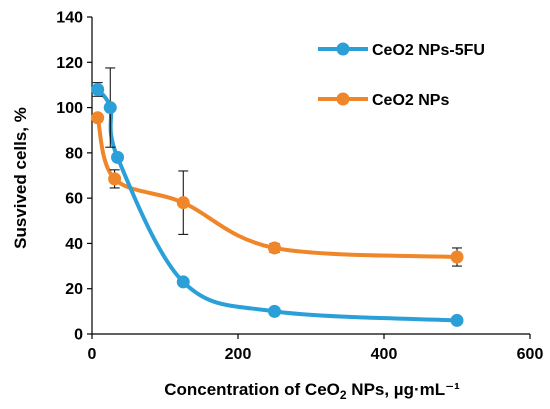  What do you see at coordinates (74, 153) in the screenshot?
I see `y-tick-label: 80` at bounding box center [74, 153].